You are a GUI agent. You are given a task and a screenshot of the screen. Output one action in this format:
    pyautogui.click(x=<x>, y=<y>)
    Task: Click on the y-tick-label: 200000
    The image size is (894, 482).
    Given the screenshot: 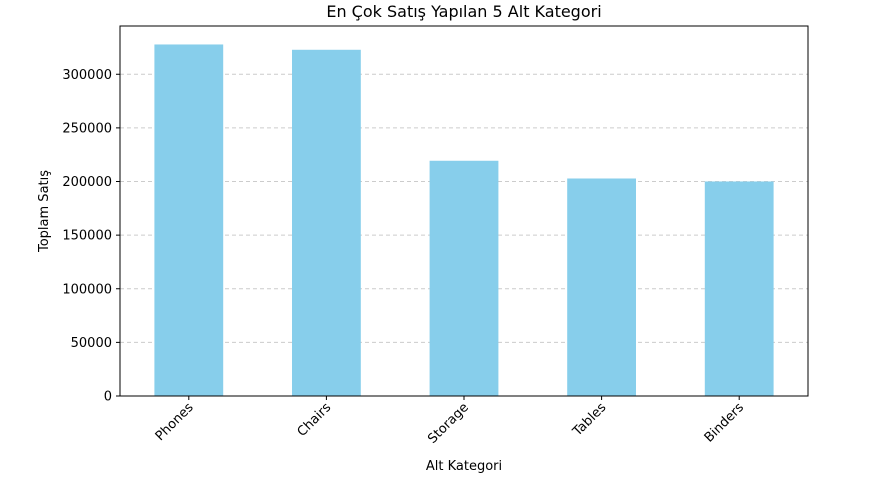 What is the action you would take?
    pyautogui.click(x=87, y=182)
    